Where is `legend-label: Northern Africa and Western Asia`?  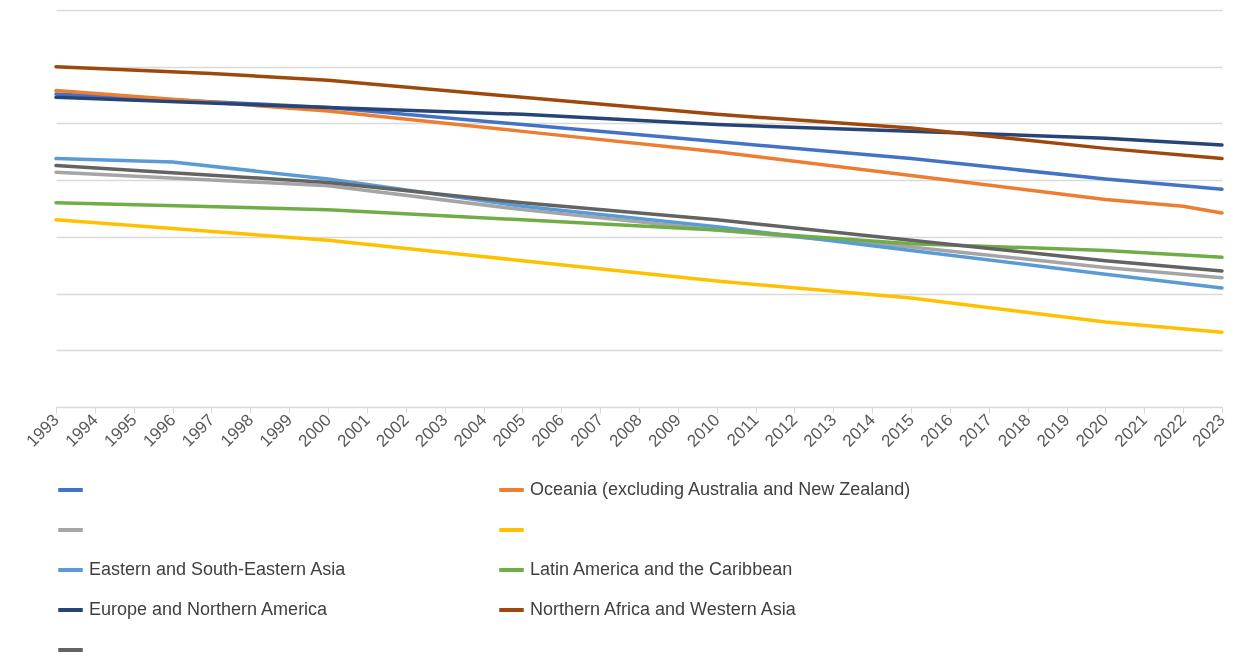
legend-label: Northern Africa and Western Asia is located at coordinates (663, 609).